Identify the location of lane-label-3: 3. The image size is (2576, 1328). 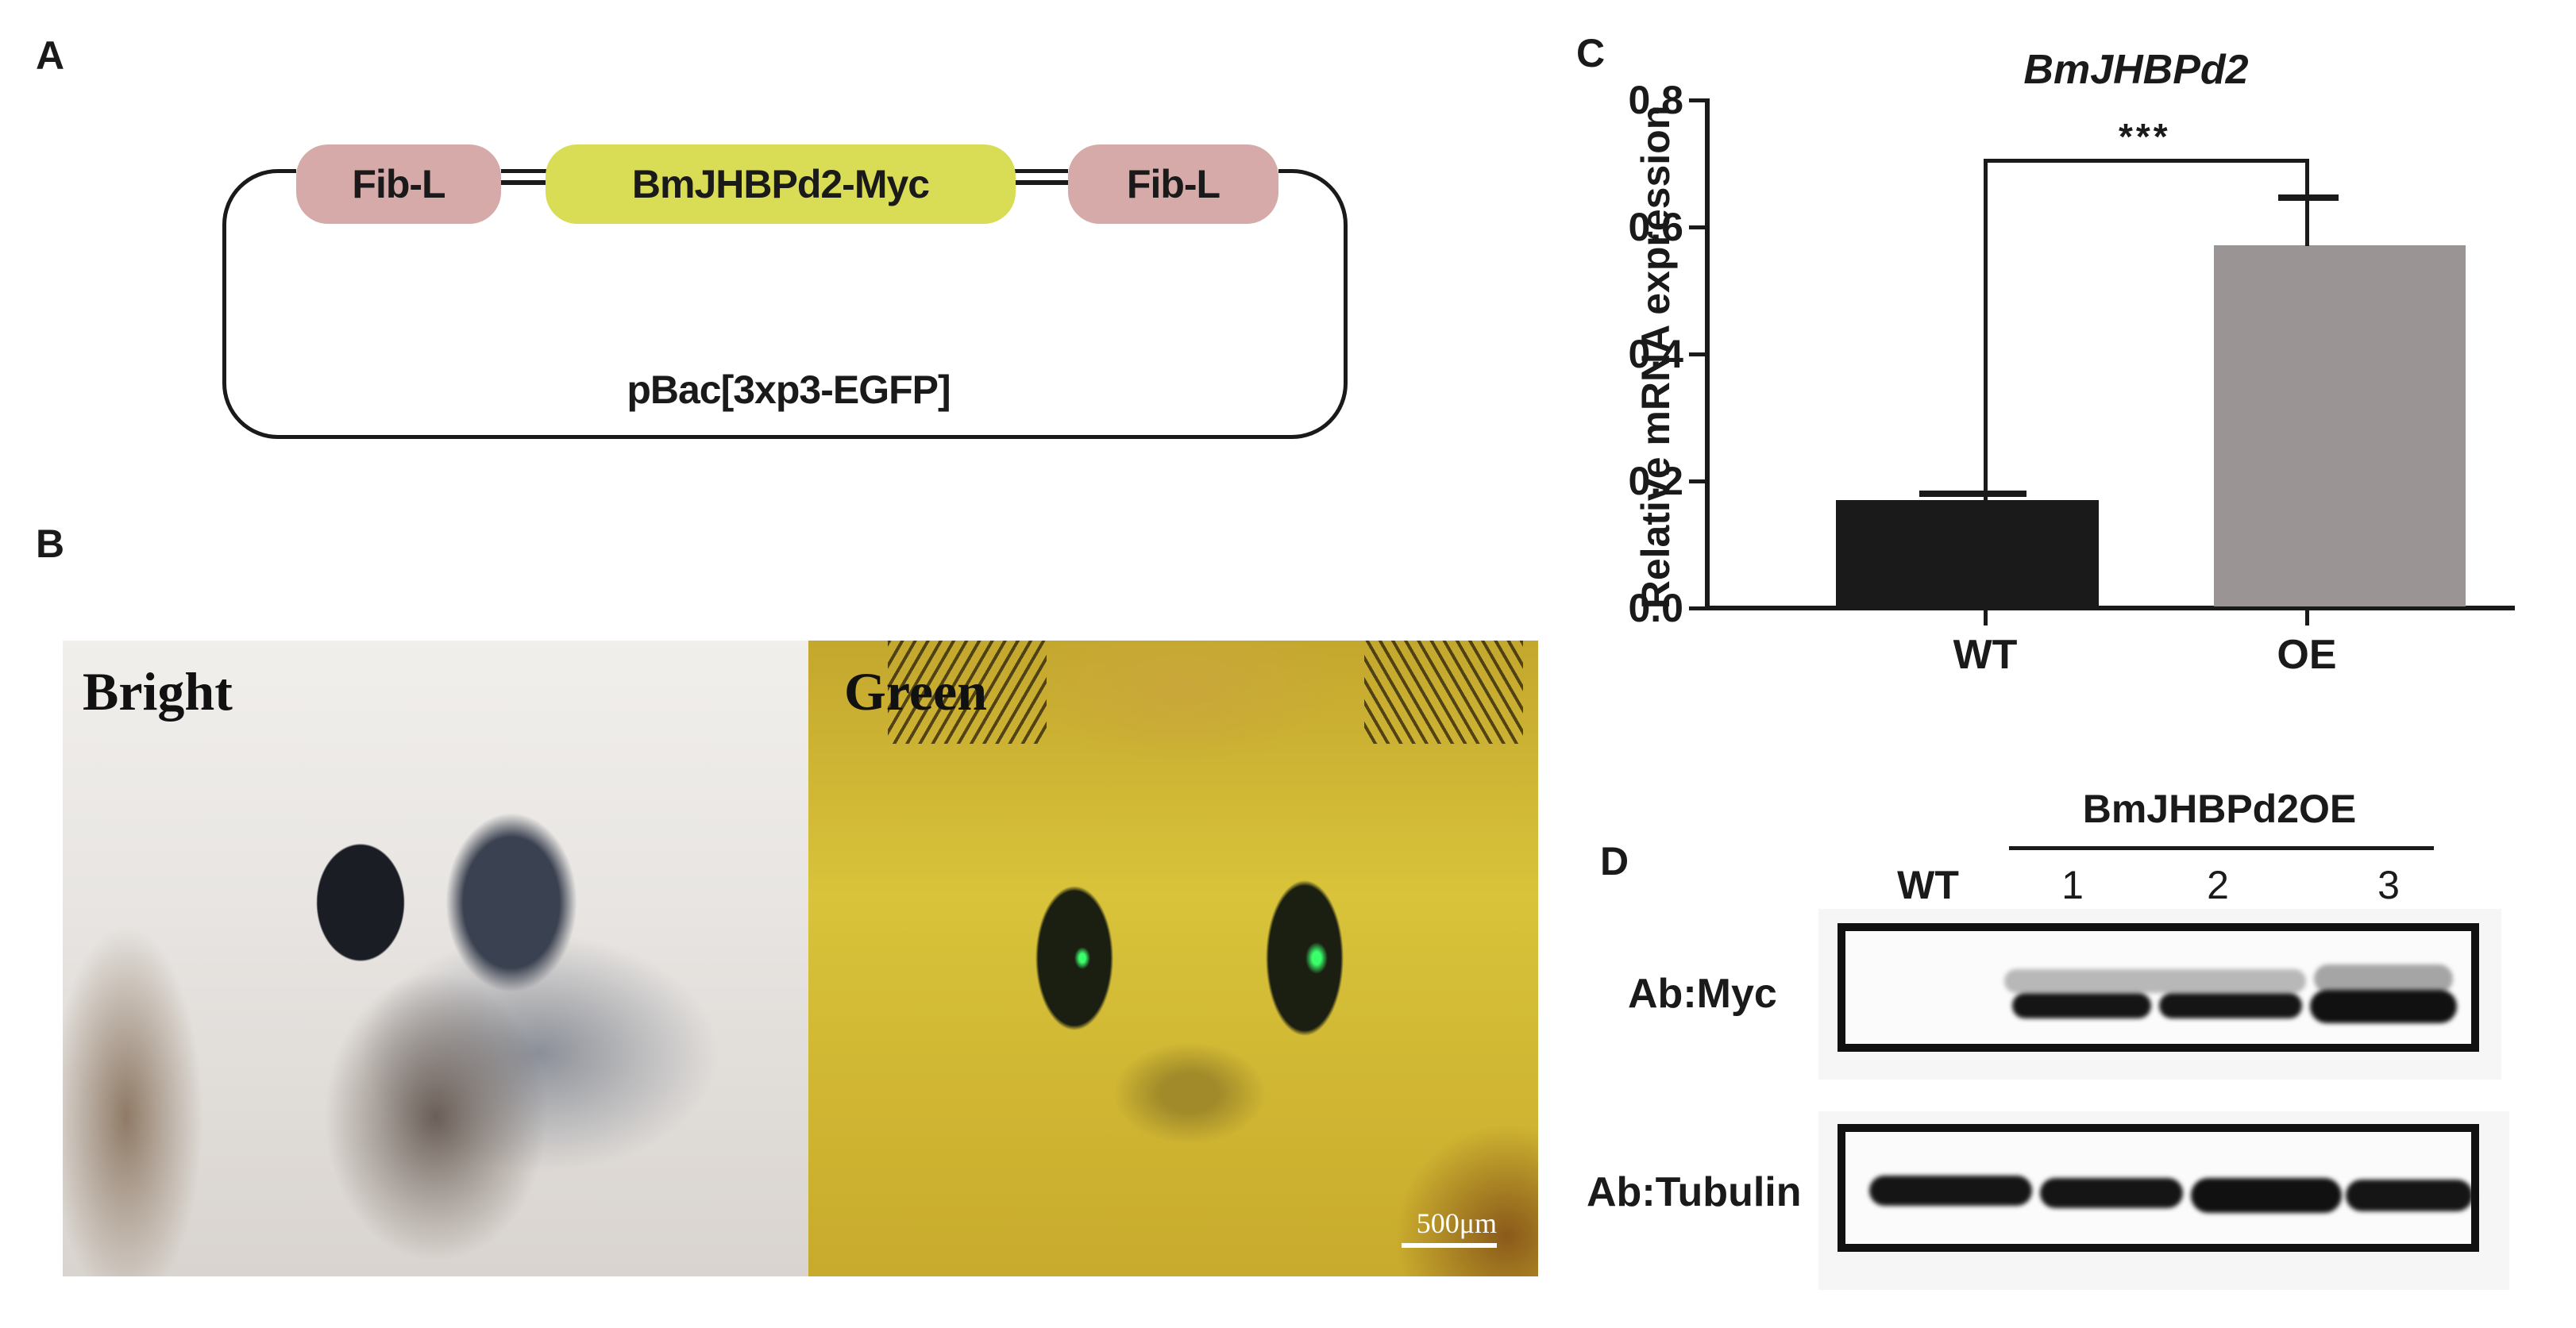
(2388, 885).